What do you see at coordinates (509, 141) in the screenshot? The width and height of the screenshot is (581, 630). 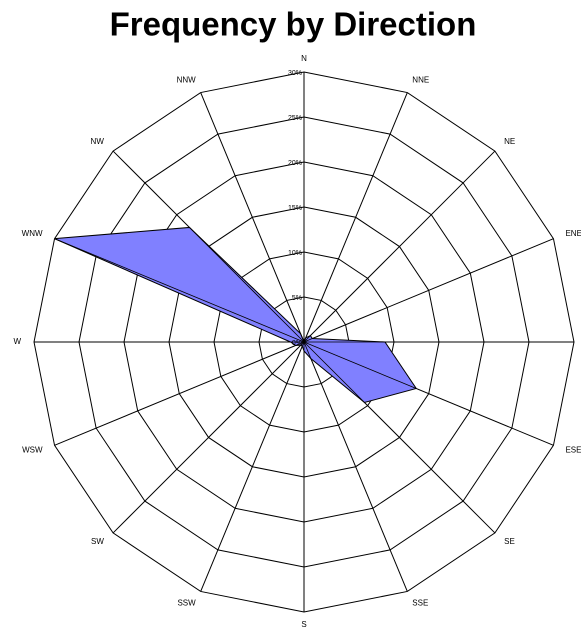 I see `category-label: NE` at bounding box center [509, 141].